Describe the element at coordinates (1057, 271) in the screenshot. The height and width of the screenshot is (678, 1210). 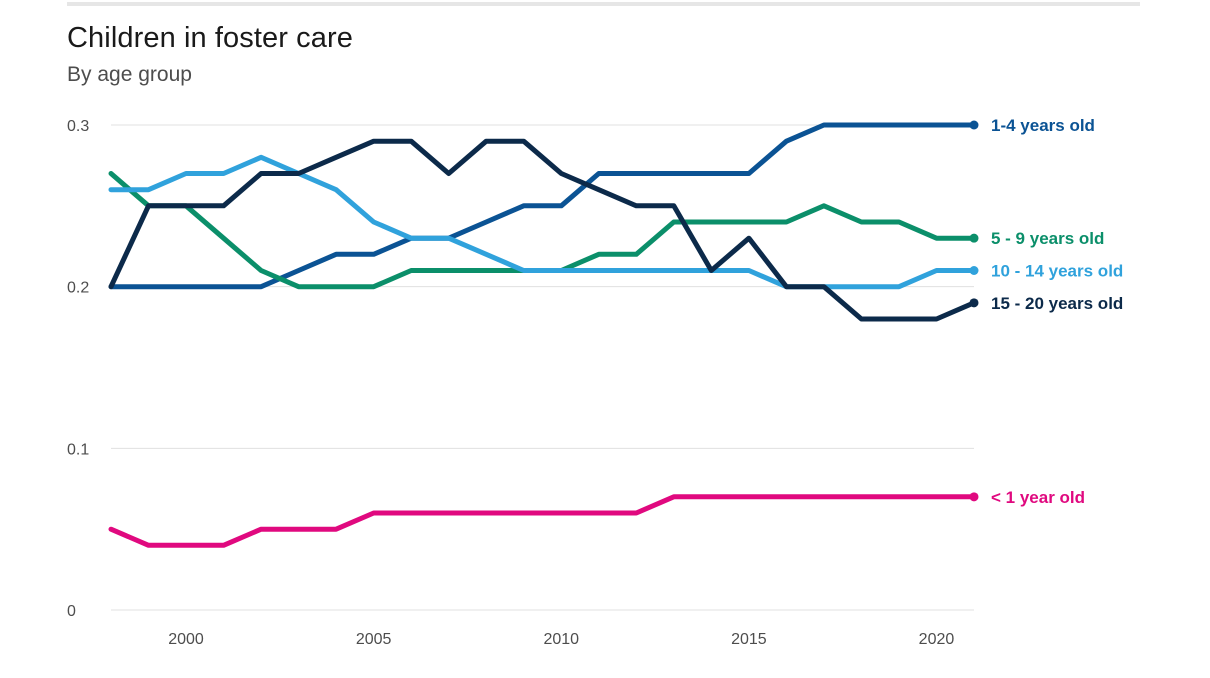
I see `series-label: 10 - 14 years old` at that location.